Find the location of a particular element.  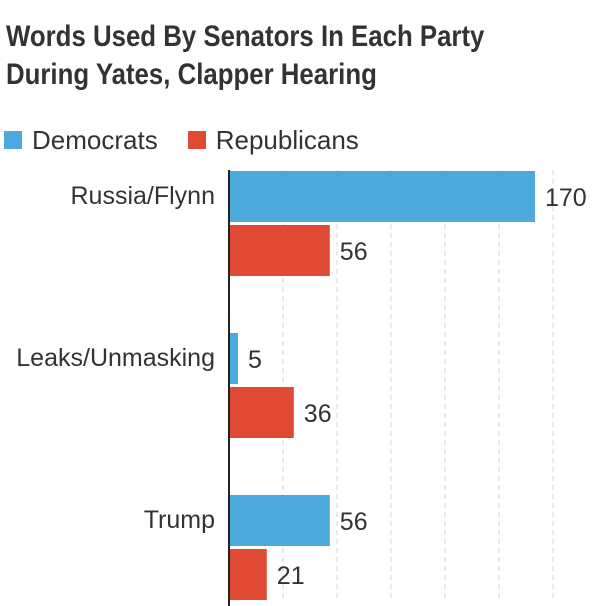

chart-title-line-2: During Yates, Clapper Hearing is located at coordinates (191, 74).